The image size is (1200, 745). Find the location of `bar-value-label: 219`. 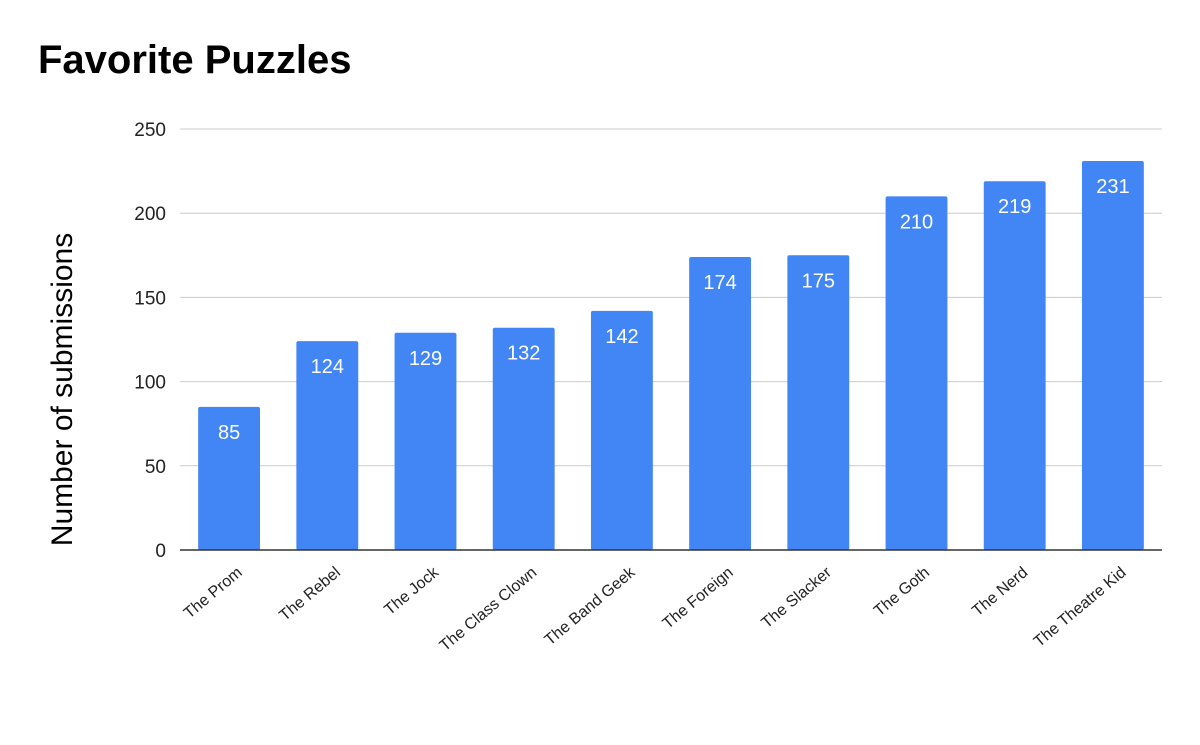

bar-value-label: 219 is located at coordinates (1014, 207).